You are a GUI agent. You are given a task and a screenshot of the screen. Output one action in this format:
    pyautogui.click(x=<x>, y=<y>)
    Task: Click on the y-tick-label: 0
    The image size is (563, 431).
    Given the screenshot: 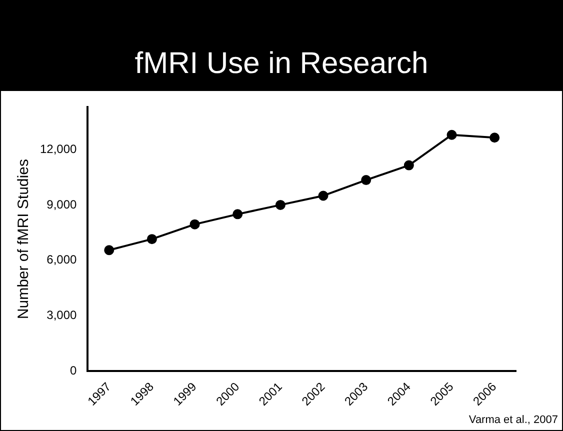 What is the action you would take?
    pyautogui.click(x=74, y=370)
    